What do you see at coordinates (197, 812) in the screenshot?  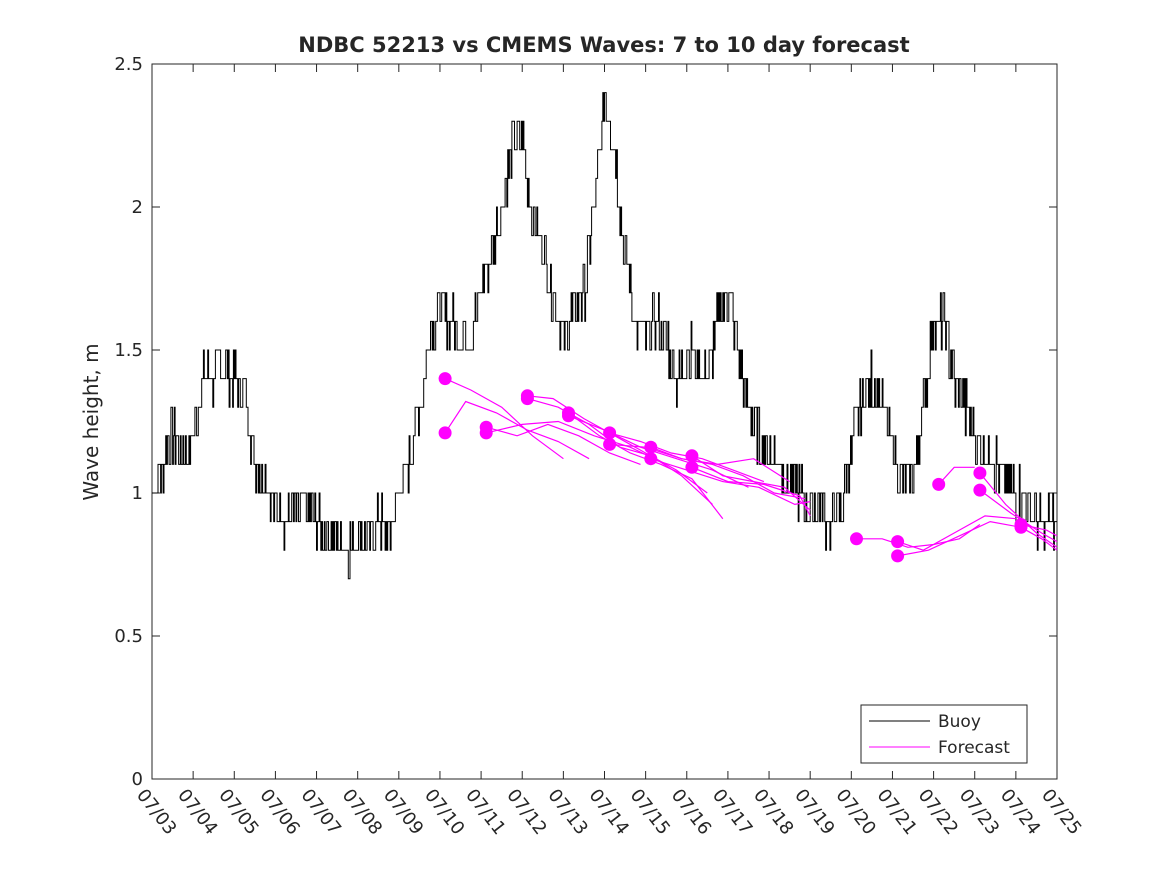 I see `x-tick-label: 07/04` at bounding box center [197, 812].